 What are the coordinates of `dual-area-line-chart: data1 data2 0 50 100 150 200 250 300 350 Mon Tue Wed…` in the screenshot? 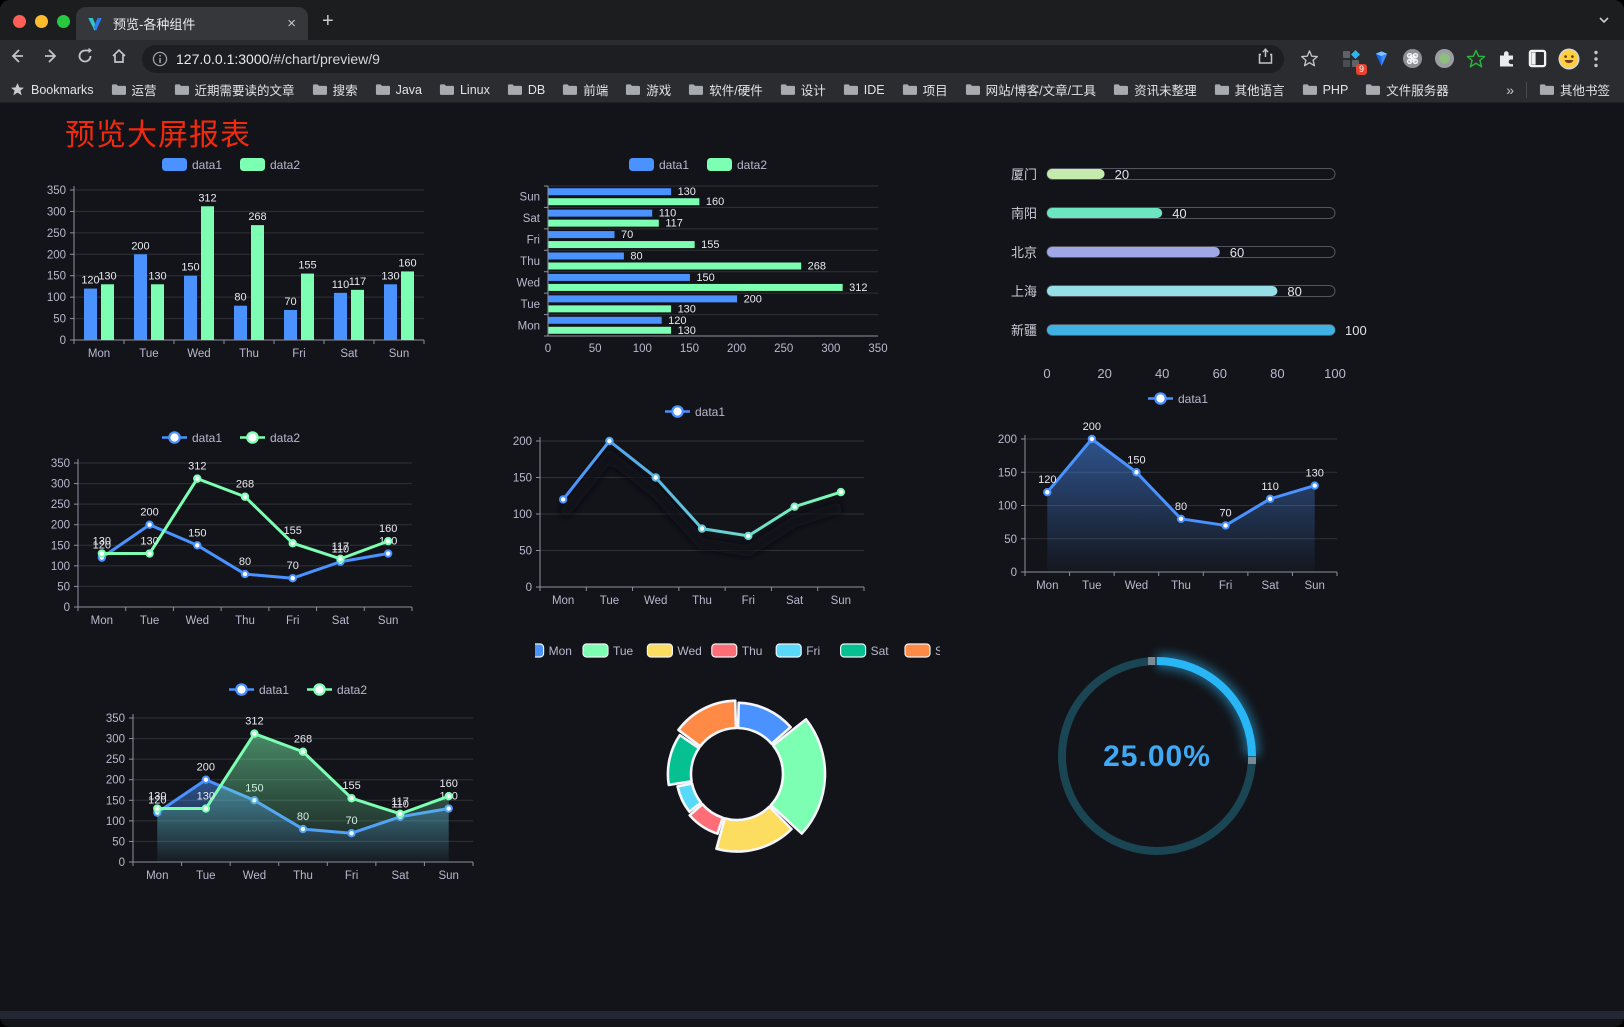 It's located at (295, 781).